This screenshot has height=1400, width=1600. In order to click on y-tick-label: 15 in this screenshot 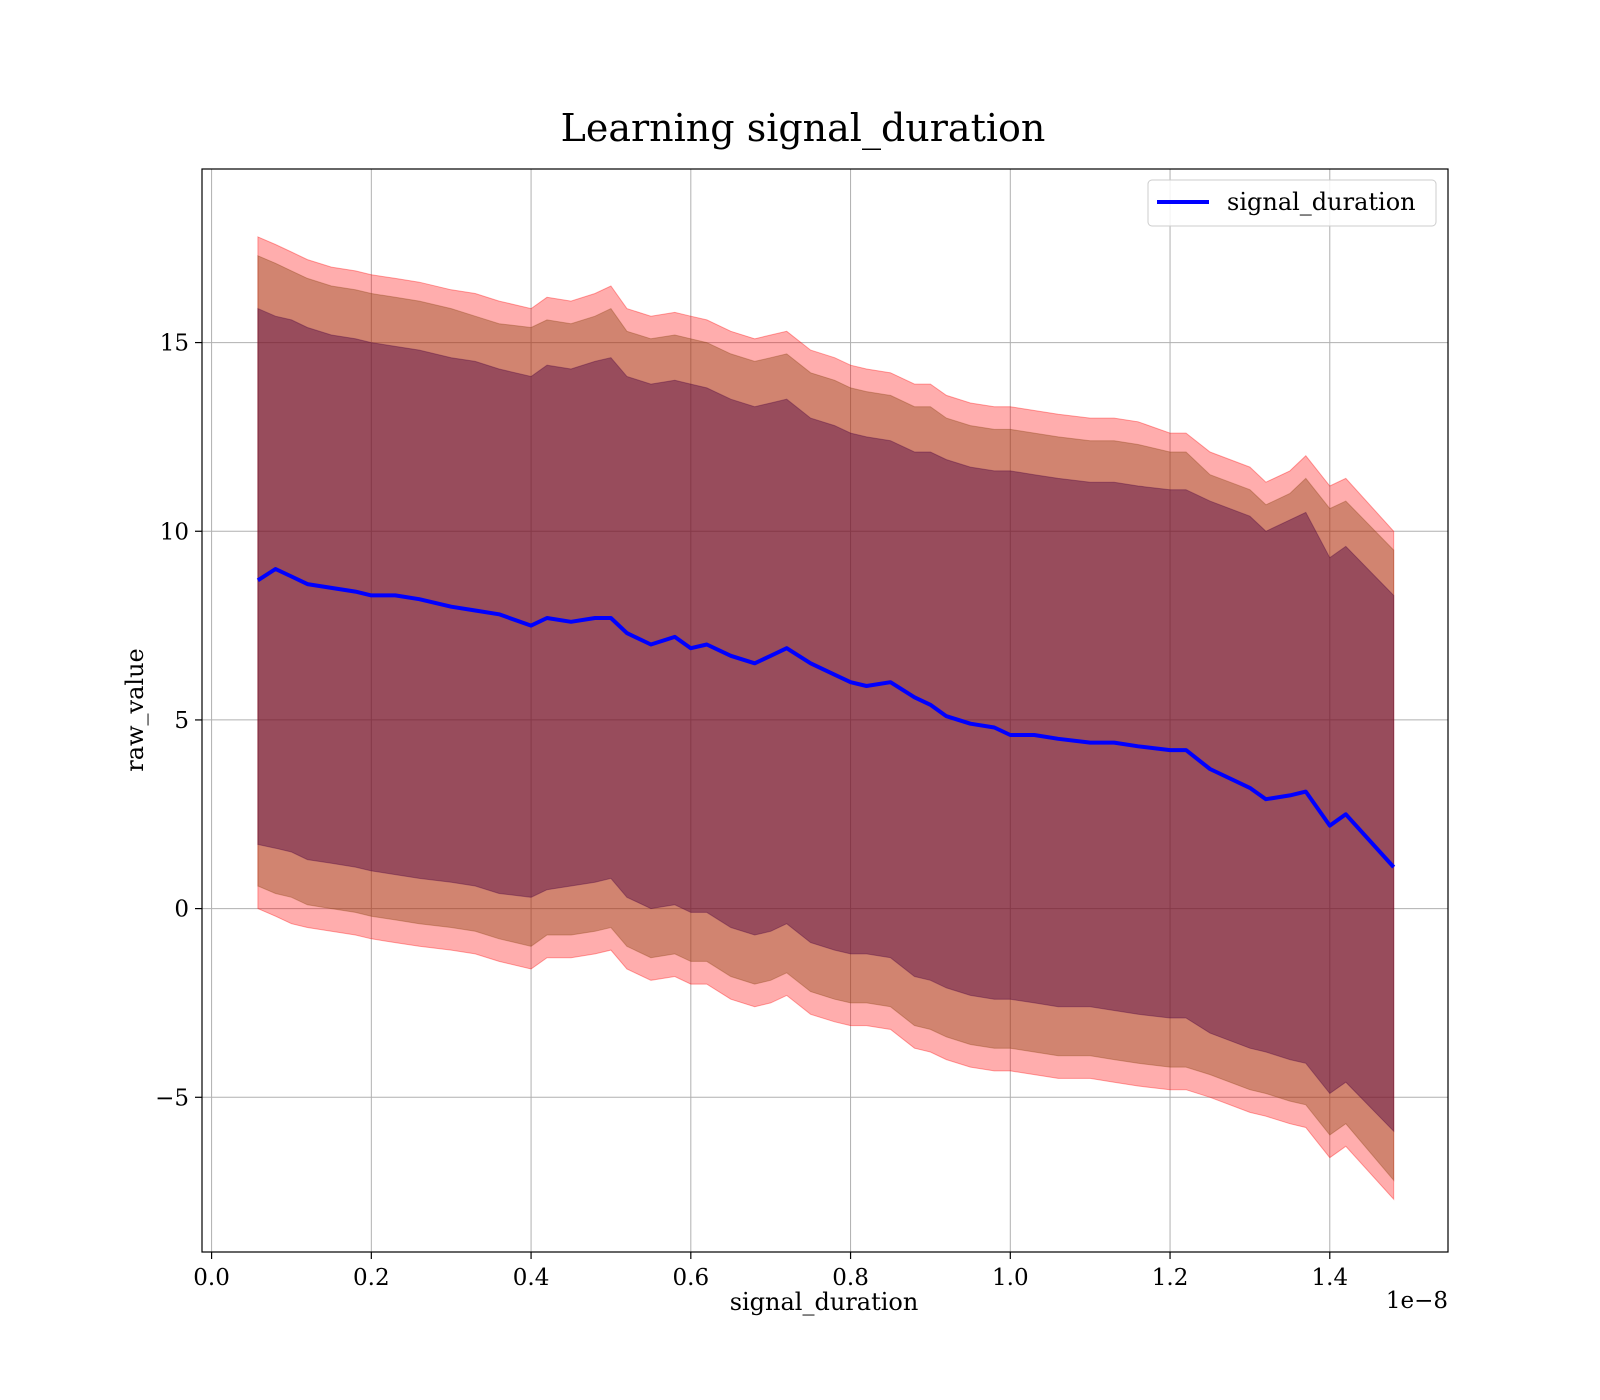, I will do `click(174, 344)`.